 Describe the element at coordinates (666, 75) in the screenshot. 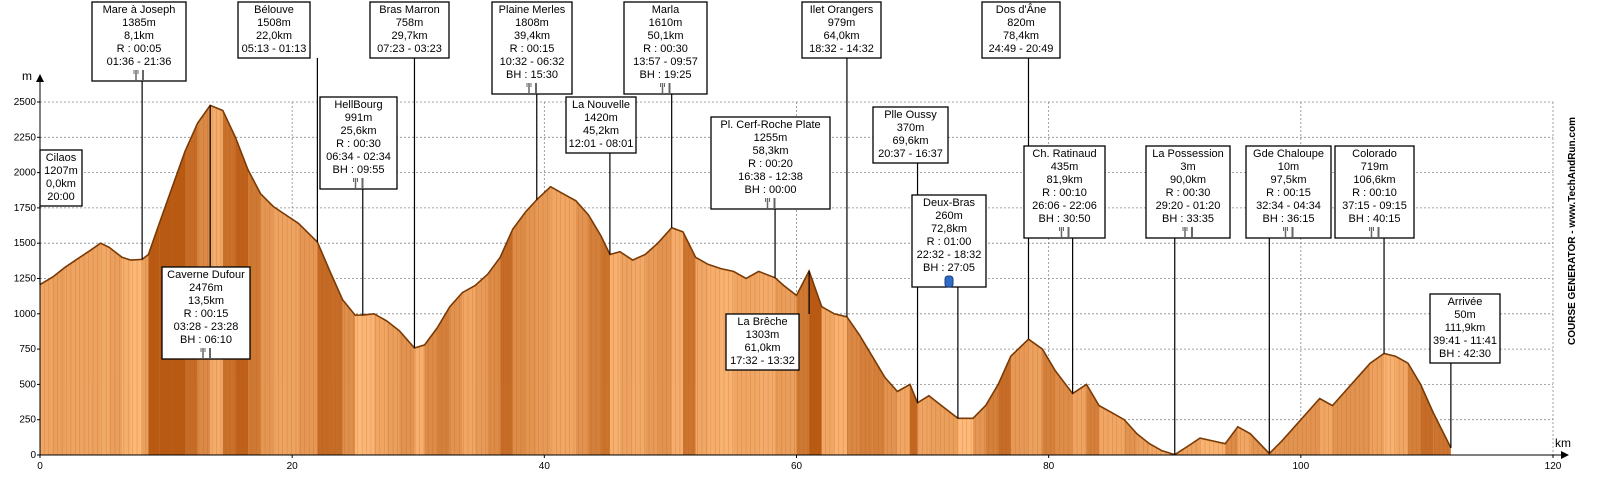

I see `waypoint-label: BH : 19:25` at that location.